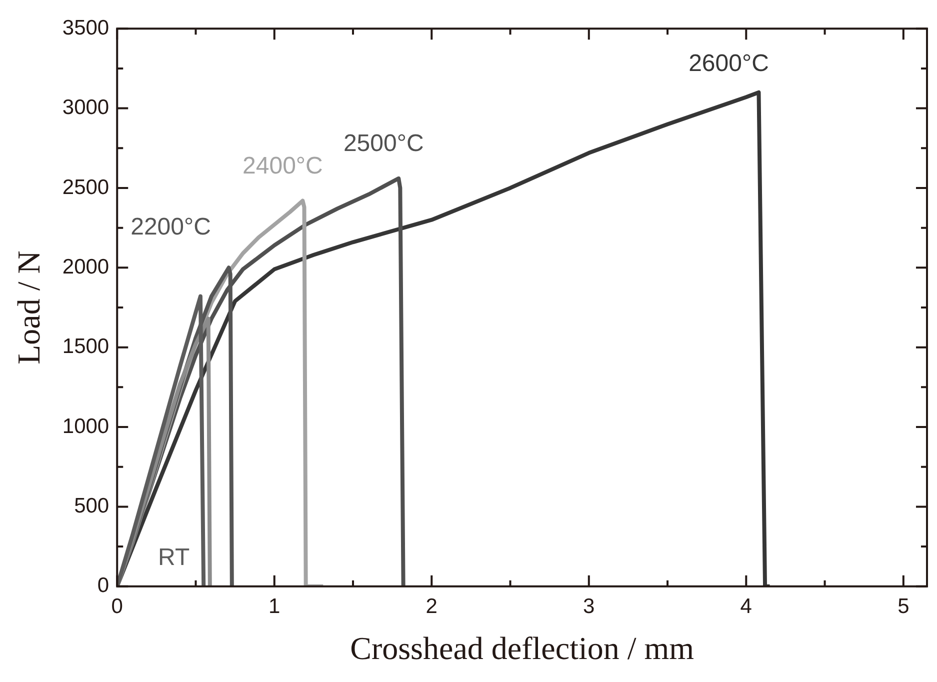 The image size is (937, 682). I want to click on x-tick-label: 3, so click(589, 606).